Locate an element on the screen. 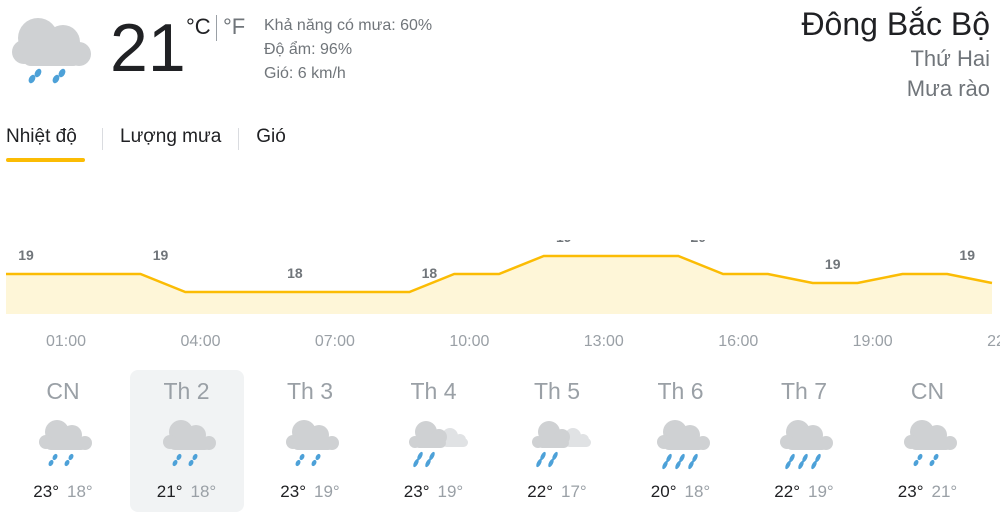  current-temperature: 21 is located at coordinates (148, 48).